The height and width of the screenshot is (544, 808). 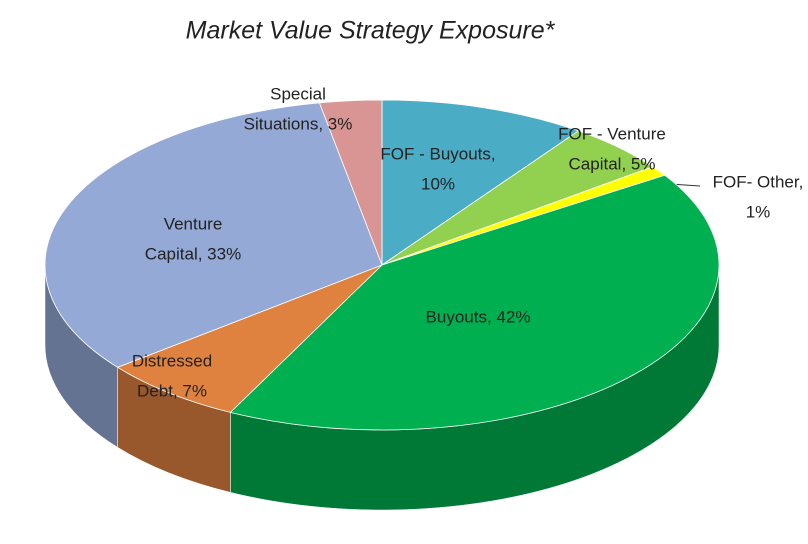 I want to click on data-label: Venture, so click(x=193, y=223).